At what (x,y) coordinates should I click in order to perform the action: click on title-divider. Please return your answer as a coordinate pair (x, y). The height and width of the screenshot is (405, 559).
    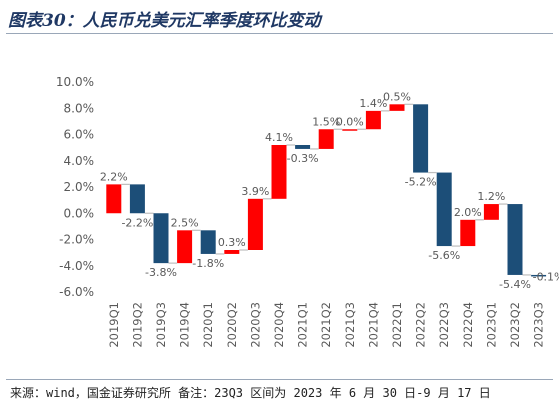
    Looking at the image, I should click on (279, 33).